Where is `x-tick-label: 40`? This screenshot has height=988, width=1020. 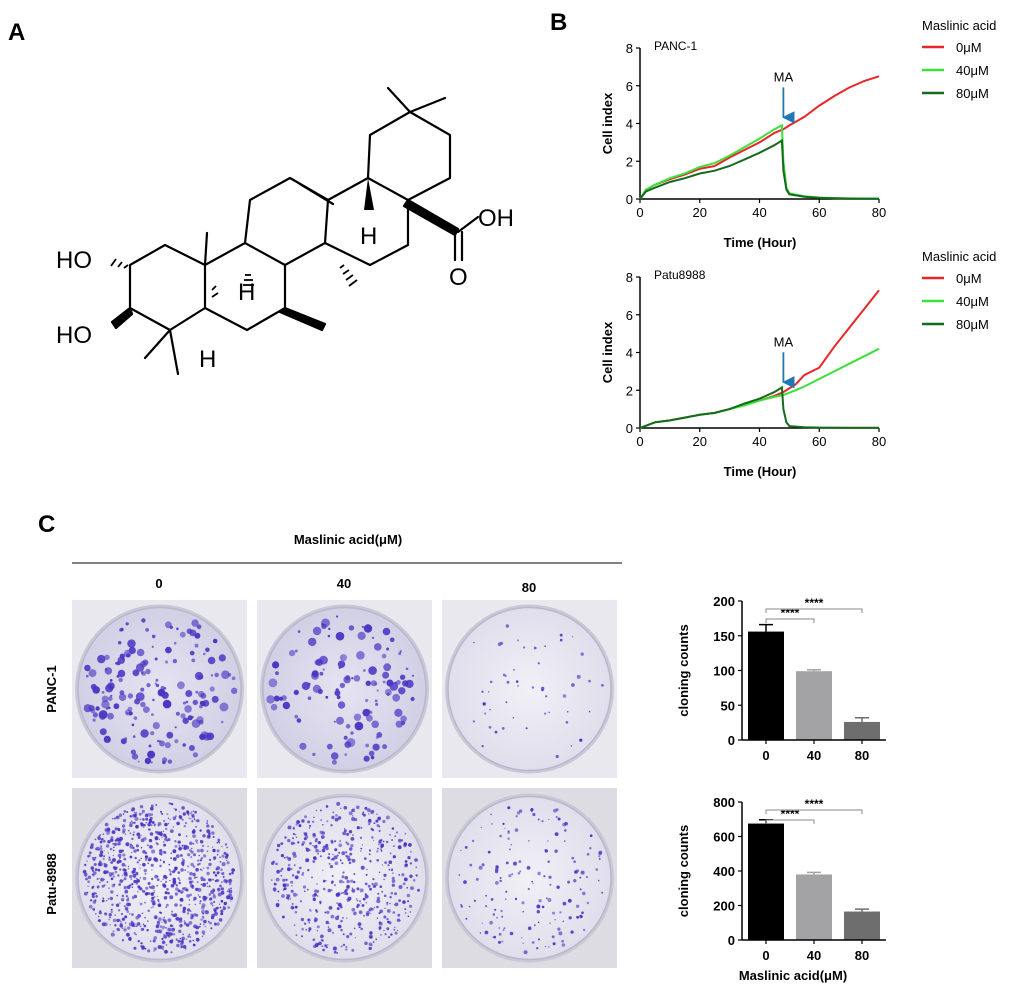 x-tick-label: 40 is located at coordinates (814, 755).